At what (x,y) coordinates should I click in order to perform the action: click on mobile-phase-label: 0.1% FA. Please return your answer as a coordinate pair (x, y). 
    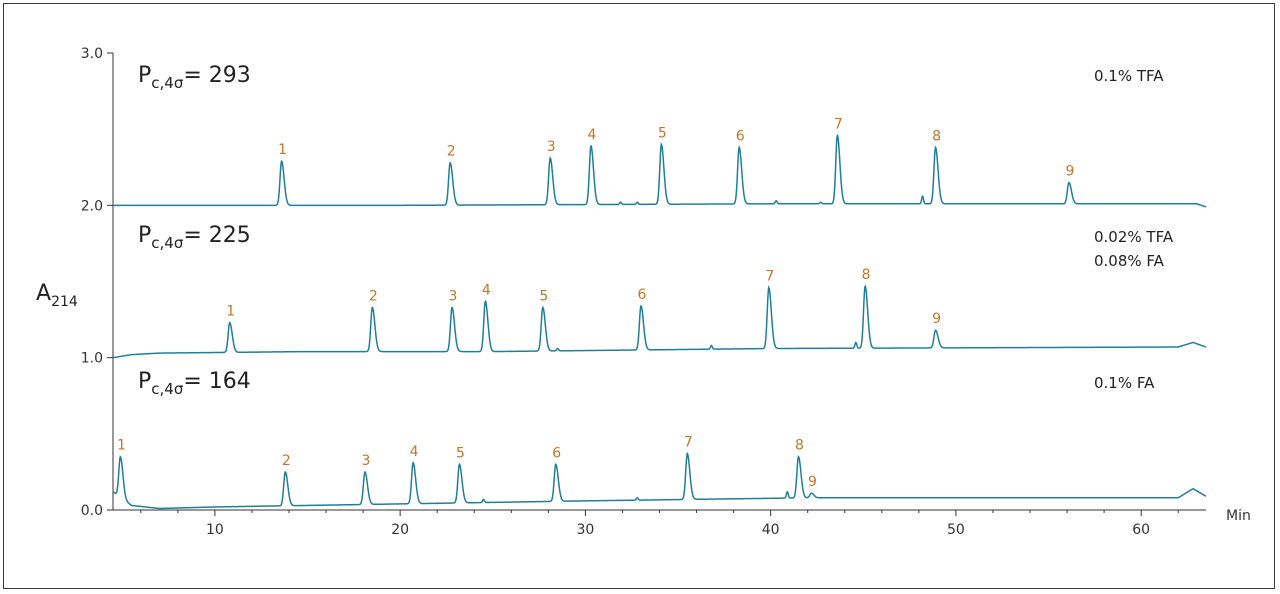
    Looking at the image, I should click on (1124, 383).